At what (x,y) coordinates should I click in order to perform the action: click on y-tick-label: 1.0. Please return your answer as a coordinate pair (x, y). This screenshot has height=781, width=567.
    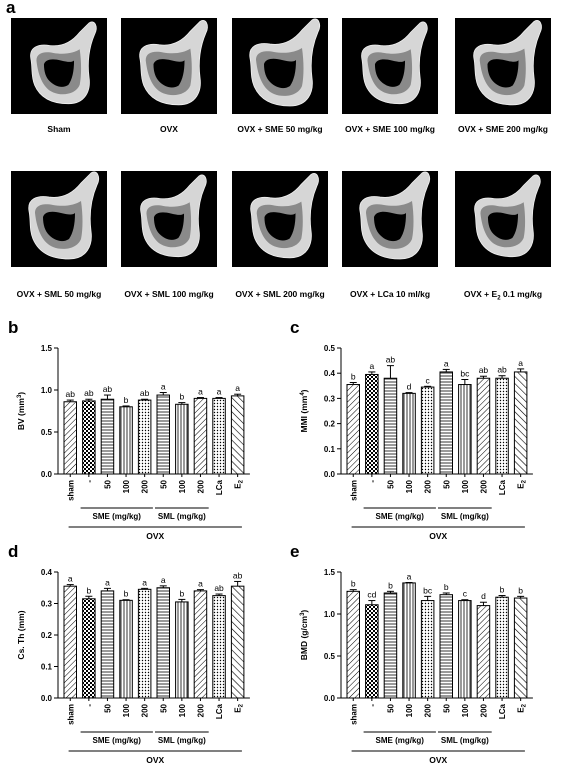
    Looking at the image, I should click on (330, 614).